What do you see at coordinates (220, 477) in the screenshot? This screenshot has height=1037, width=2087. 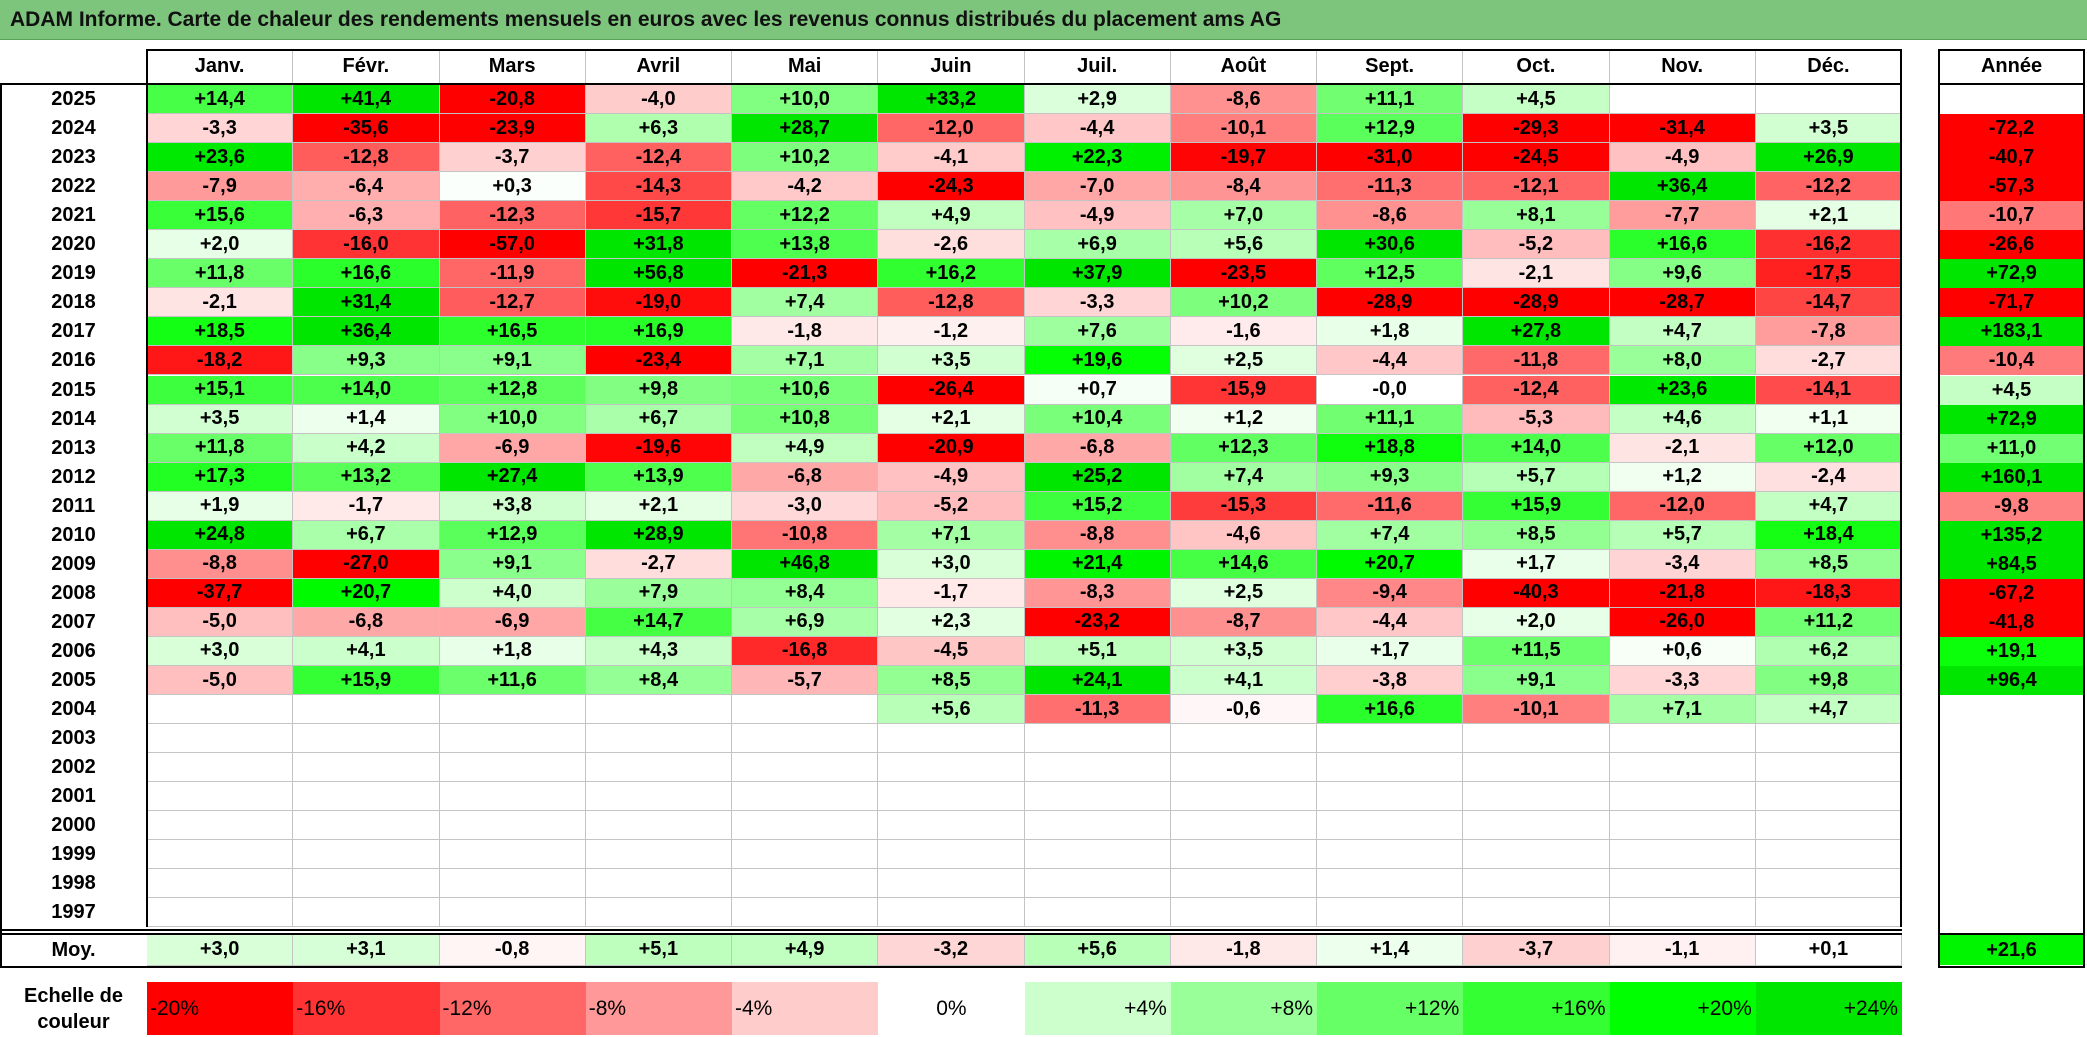 I see `heatmap-cell: +17,3` at bounding box center [220, 477].